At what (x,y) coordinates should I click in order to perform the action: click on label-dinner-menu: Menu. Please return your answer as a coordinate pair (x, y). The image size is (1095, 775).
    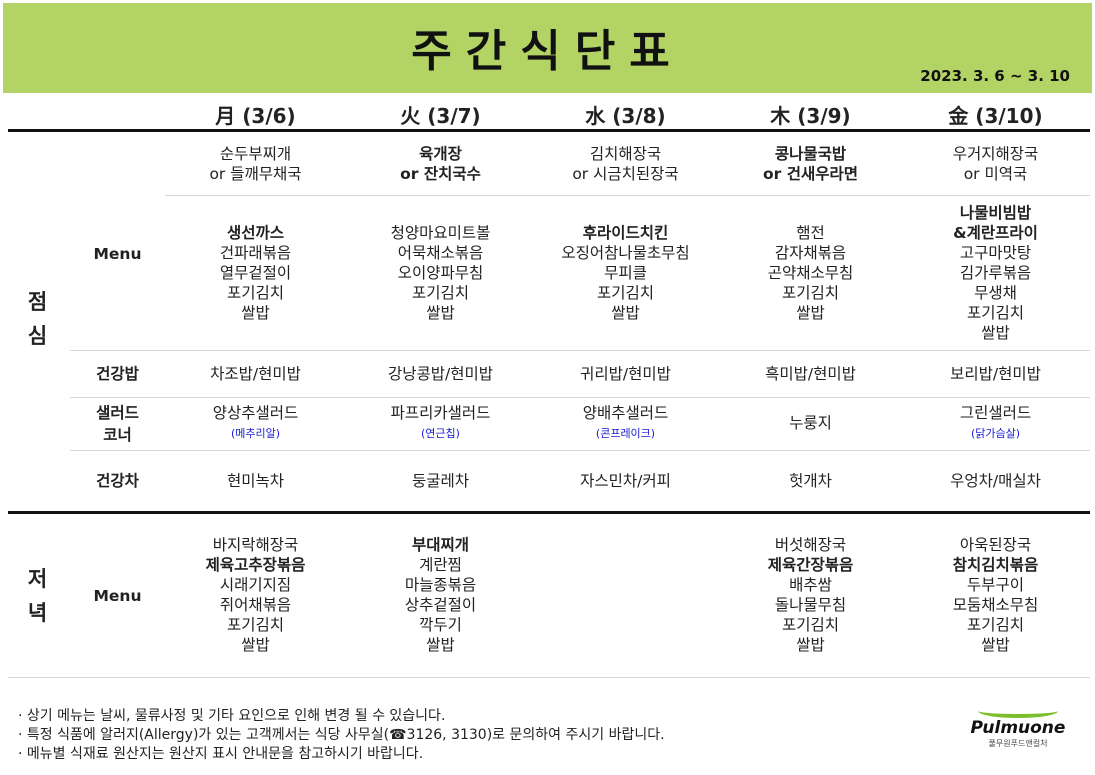
    Looking at the image, I should click on (117, 596).